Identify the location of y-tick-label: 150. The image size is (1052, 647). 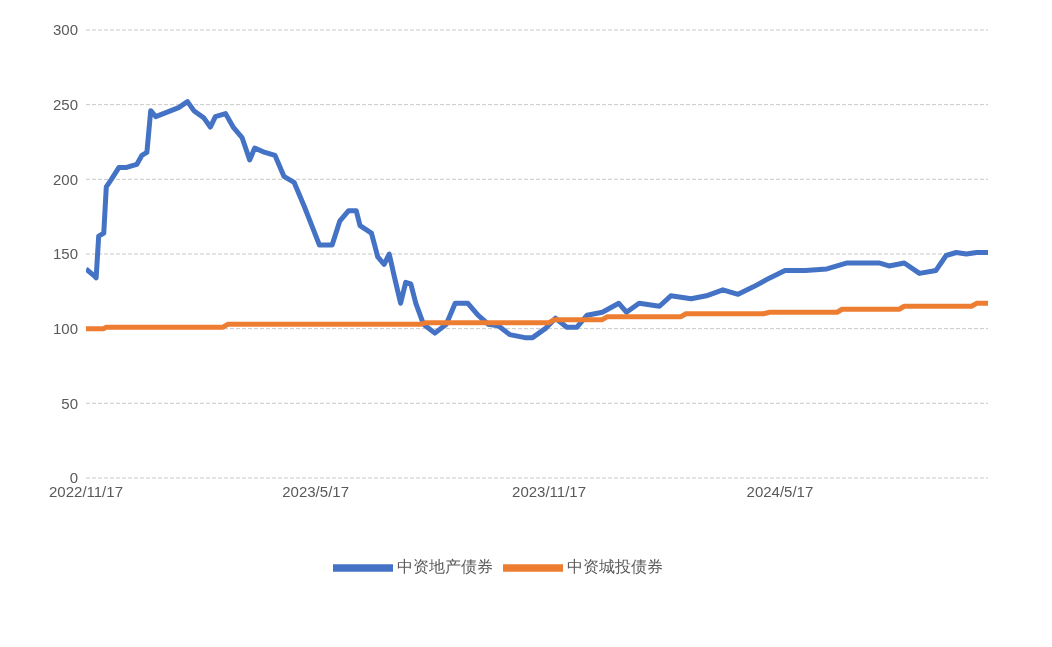
(65, 254).